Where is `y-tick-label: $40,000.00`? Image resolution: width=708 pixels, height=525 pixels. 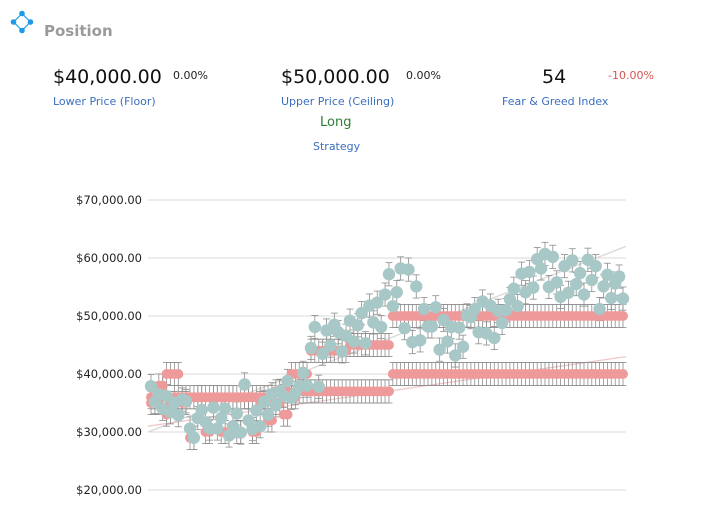
y-tick-label: $40,000.00 is located at coordinates (109, 374).